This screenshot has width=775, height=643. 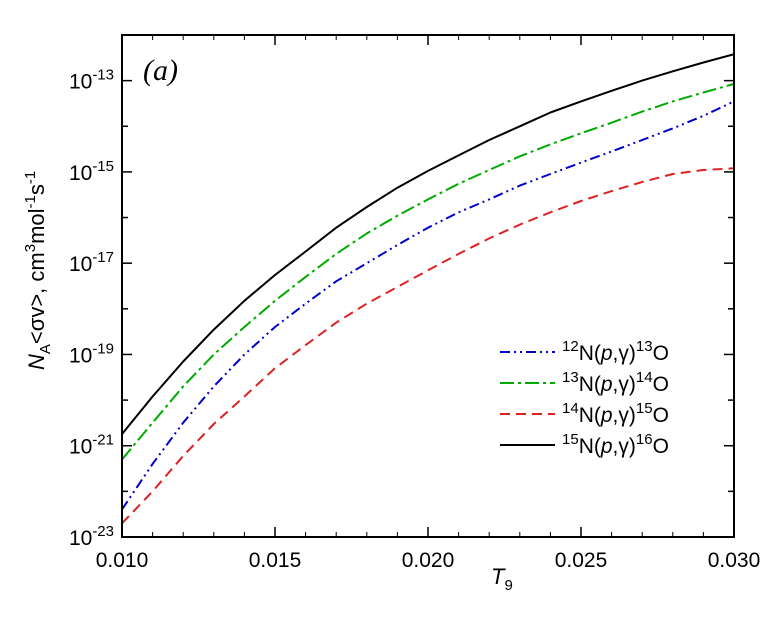 What do you see at coordinates (91, 353) in the screenshot?
I see `y-tick-label: 10-19` at bounding box center [91, 353].